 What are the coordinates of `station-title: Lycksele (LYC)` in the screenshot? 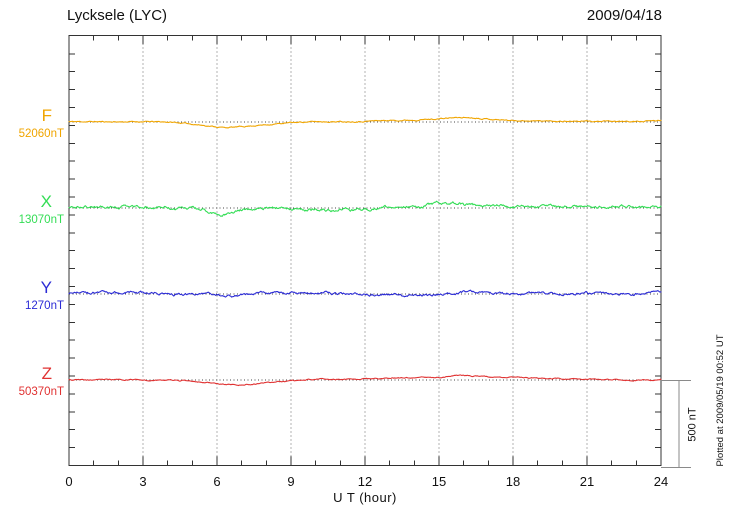 It's located at (117, 15).